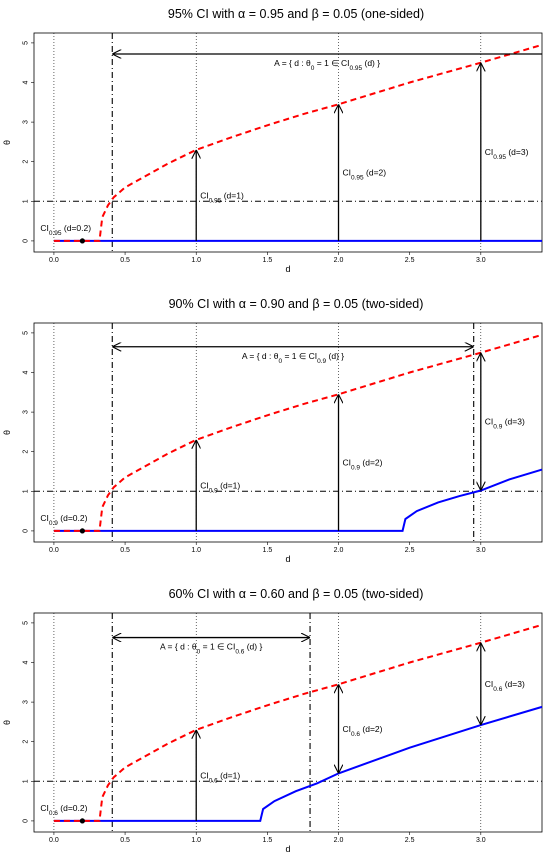  What do you see at coordinates (355, 67) in the screenshot?
I see `set-label-part: 0.95` at bounding box center [355, 67].